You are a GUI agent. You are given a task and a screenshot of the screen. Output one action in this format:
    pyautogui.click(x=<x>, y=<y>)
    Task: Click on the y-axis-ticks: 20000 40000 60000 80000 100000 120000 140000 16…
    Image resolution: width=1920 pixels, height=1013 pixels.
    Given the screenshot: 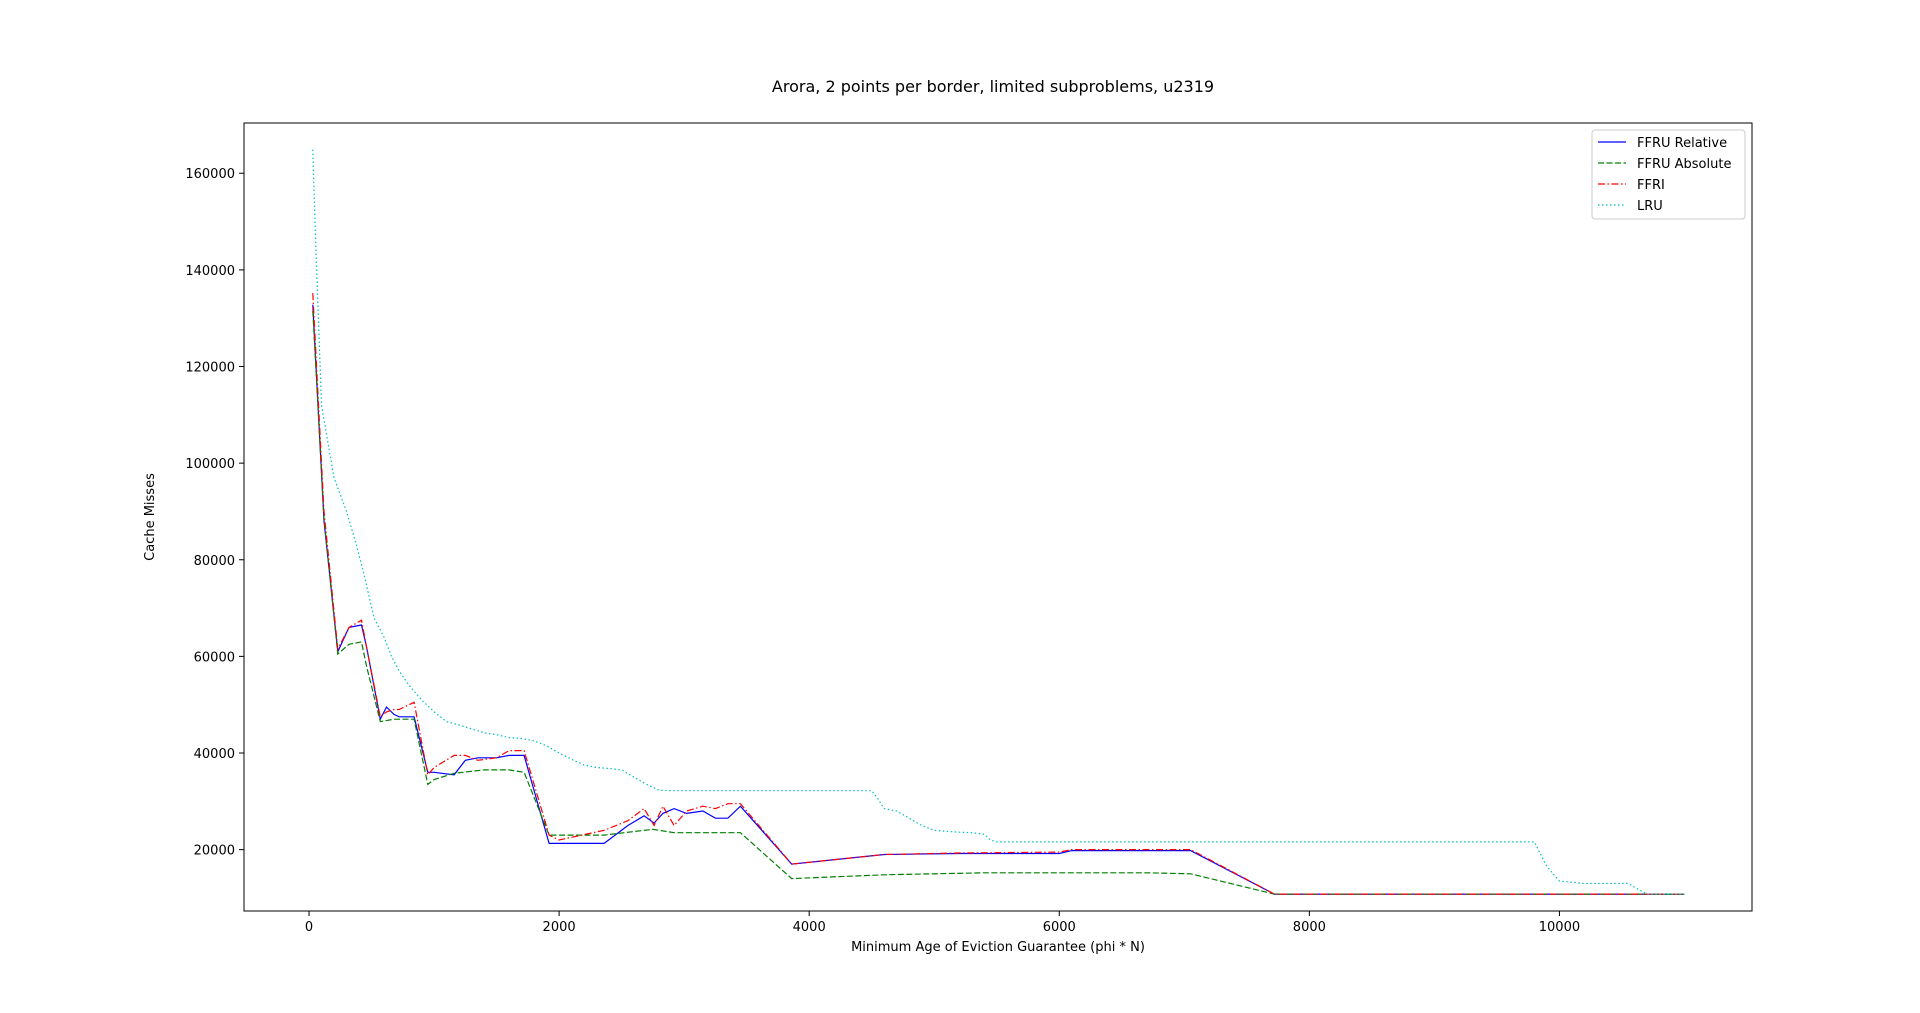 What is the action you would take?
    pyautogui.click(x=214, y=513)
    